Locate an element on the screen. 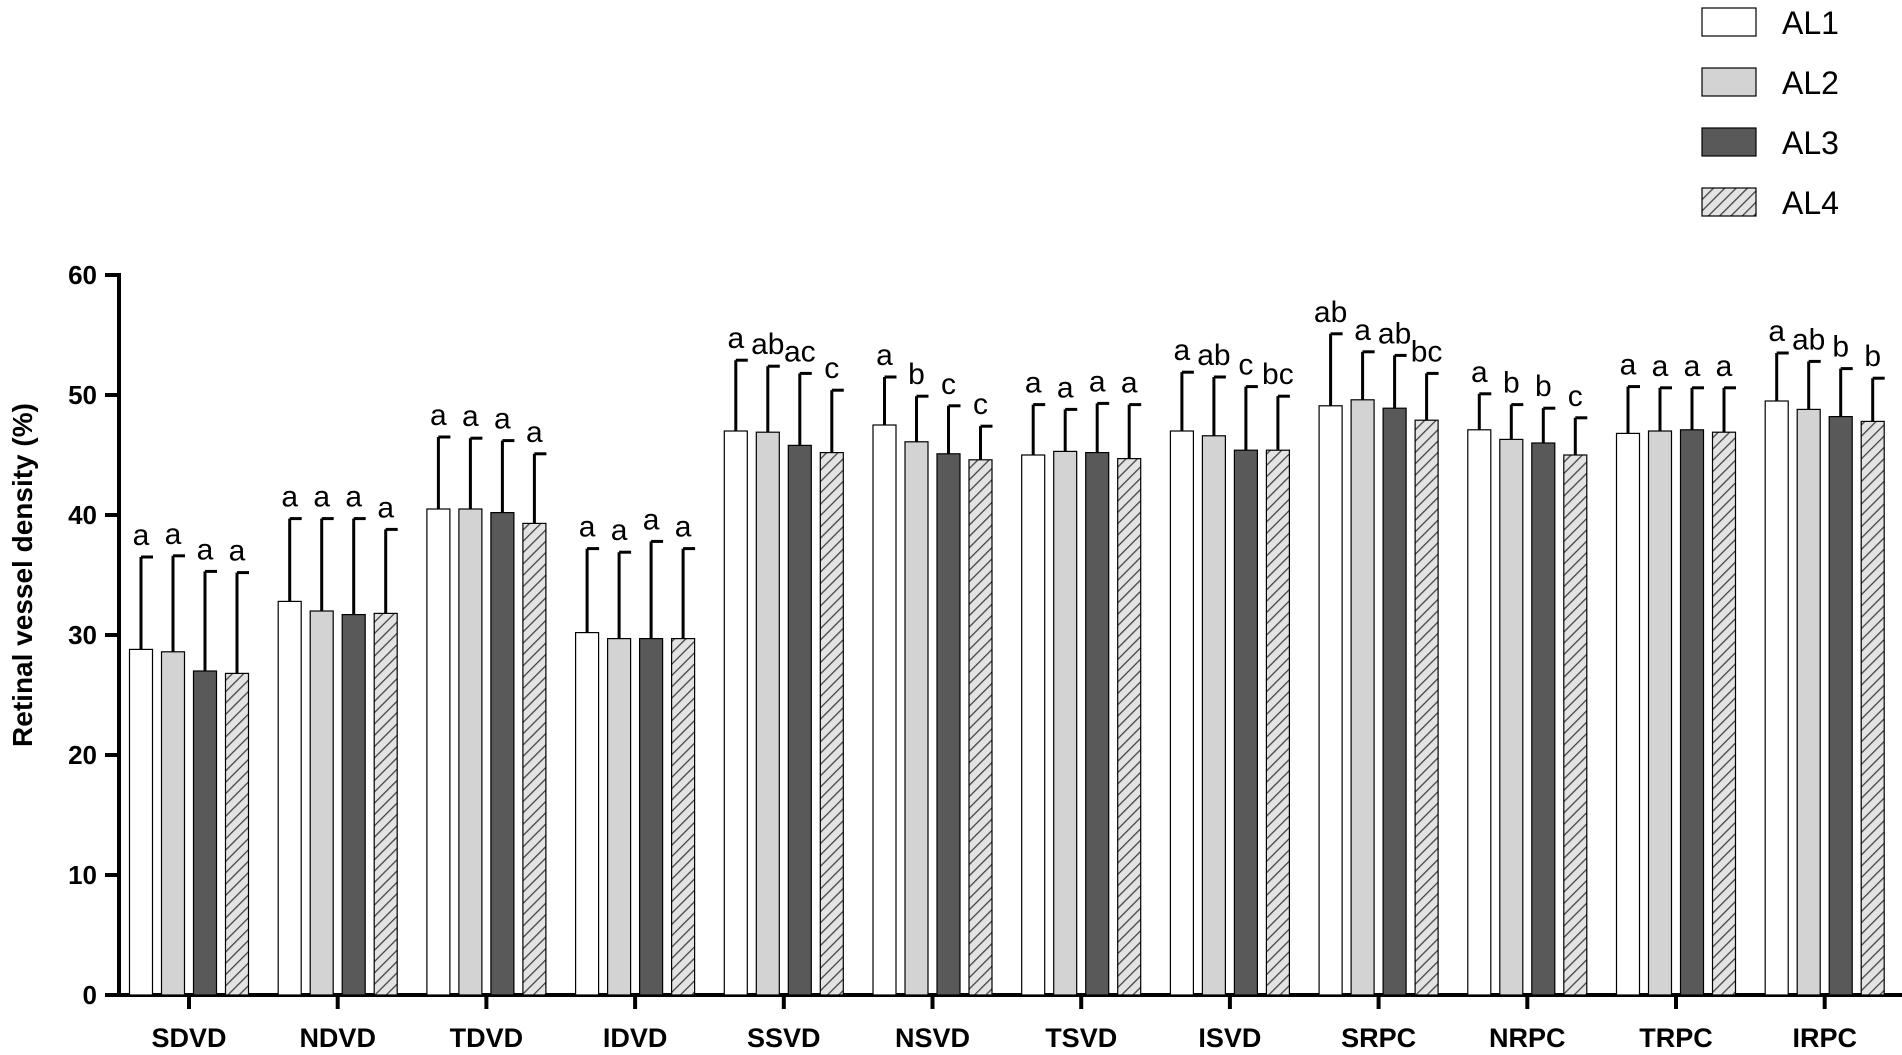 This screenshot has height=1055, width=1902. x-tick-label: TSVD is located at coordinates (1081, 1038).